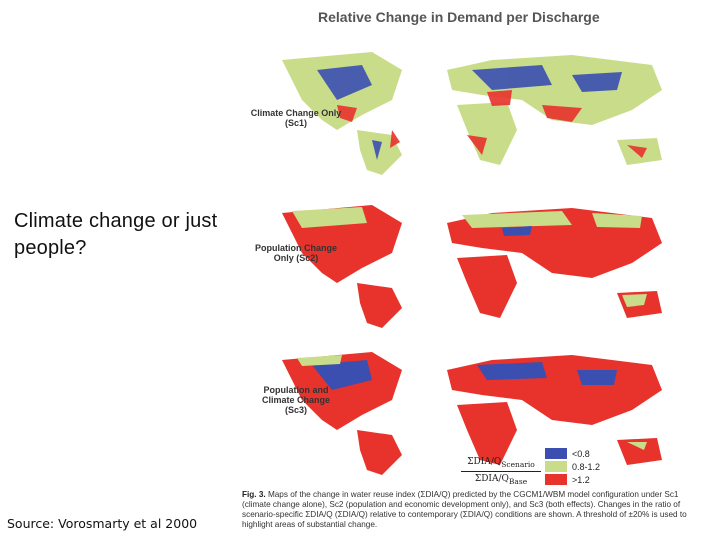  Describe the element at coordinates (116, 234) in the screenshot. I see `slide-question: Climate change or just people?` at that location.